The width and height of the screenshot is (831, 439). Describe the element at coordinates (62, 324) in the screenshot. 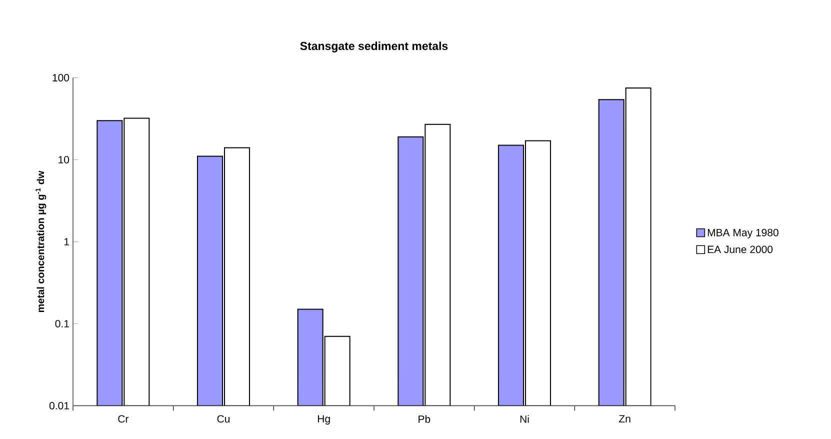

I see `y-tick-label: 0.1` at that location.